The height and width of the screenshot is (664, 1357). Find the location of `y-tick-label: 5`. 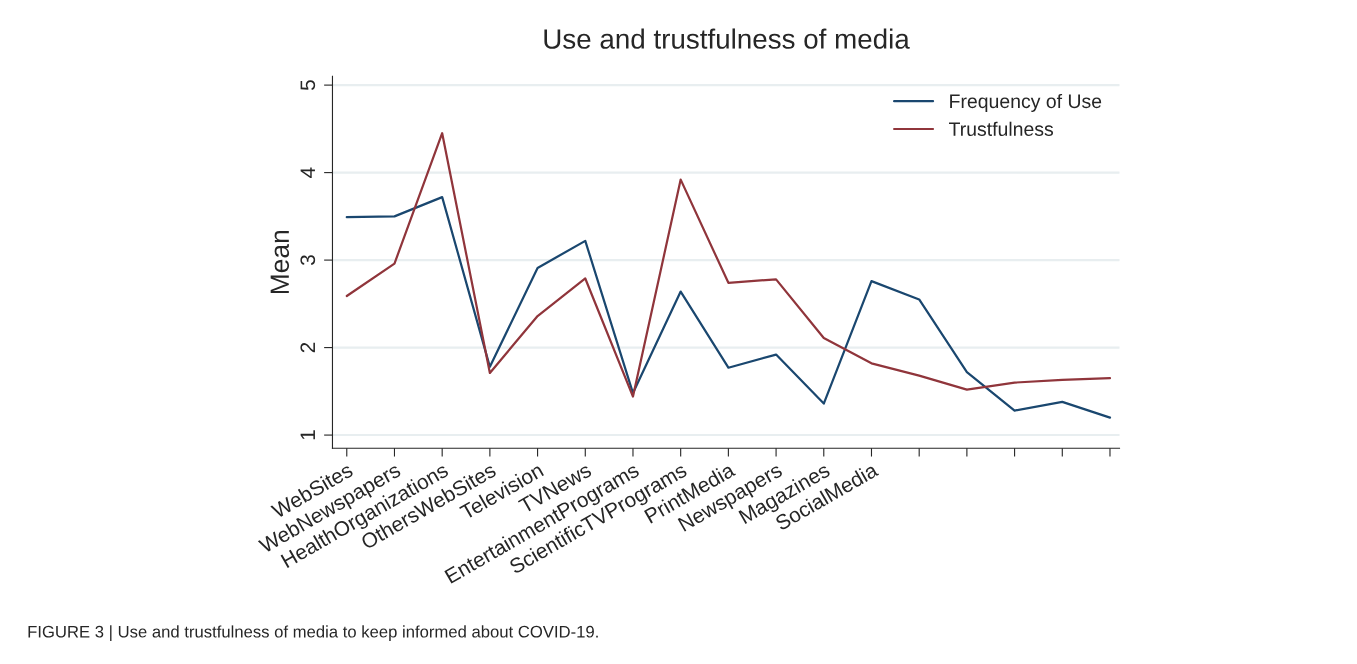

y-tick-label: 5 is located at coordinates (308, 85).